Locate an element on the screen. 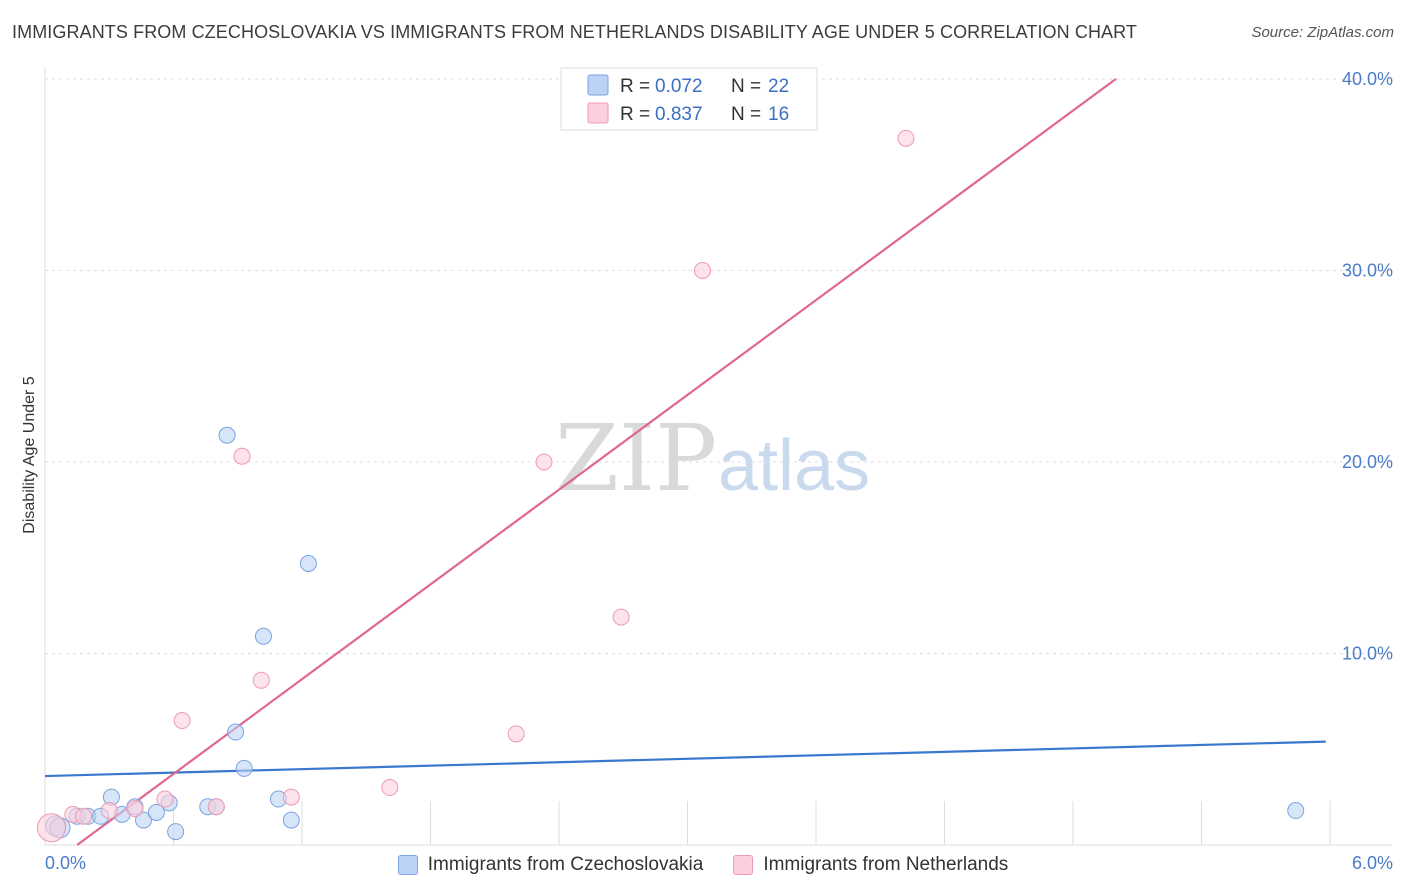 The height and width of the screenshot is (892, 1406). legend-label-netherlands: Immigrants from Netherlands is located at coordinates (886, 864).